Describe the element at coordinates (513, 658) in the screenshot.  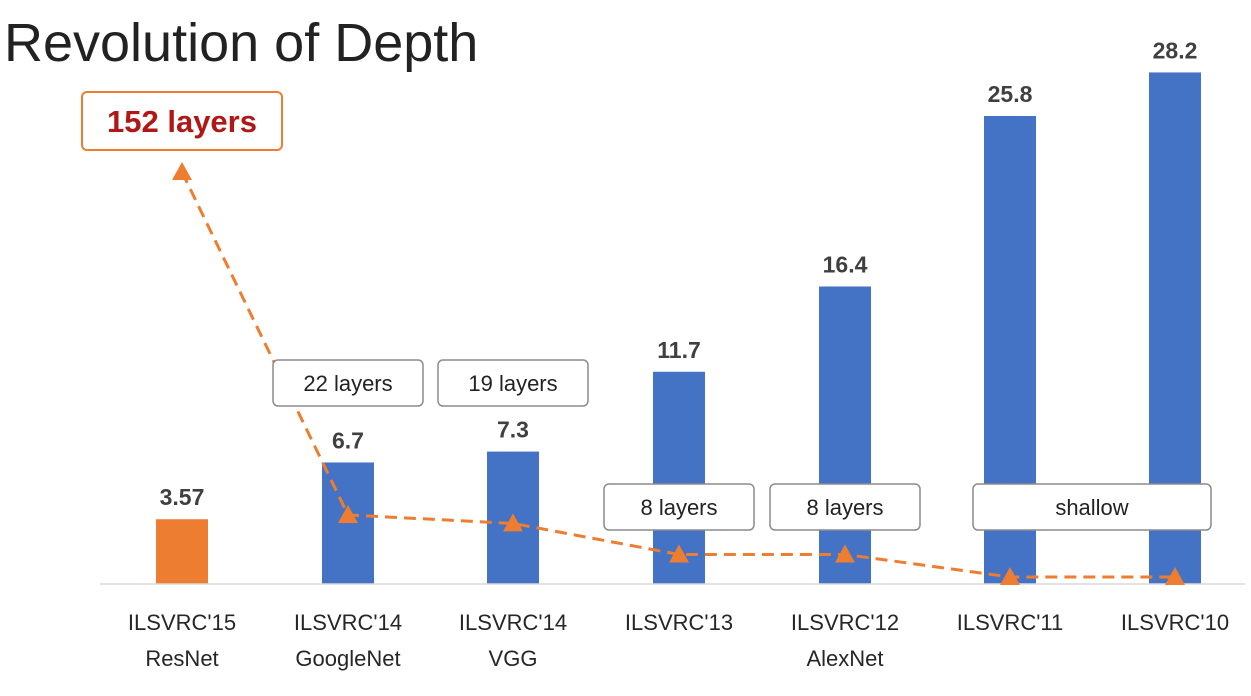
I see `category-tick-label: VGG` at that location.